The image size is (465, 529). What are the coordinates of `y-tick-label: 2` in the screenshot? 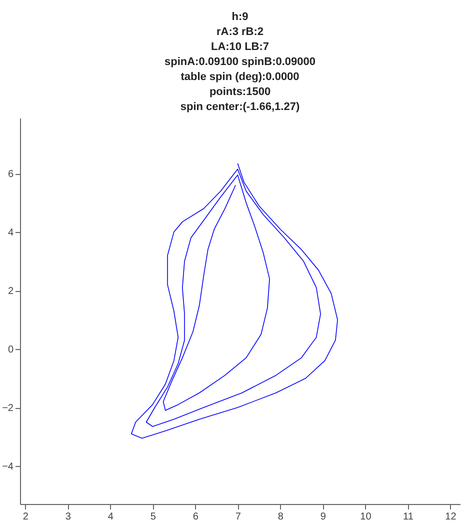 It's located at (11, 292).